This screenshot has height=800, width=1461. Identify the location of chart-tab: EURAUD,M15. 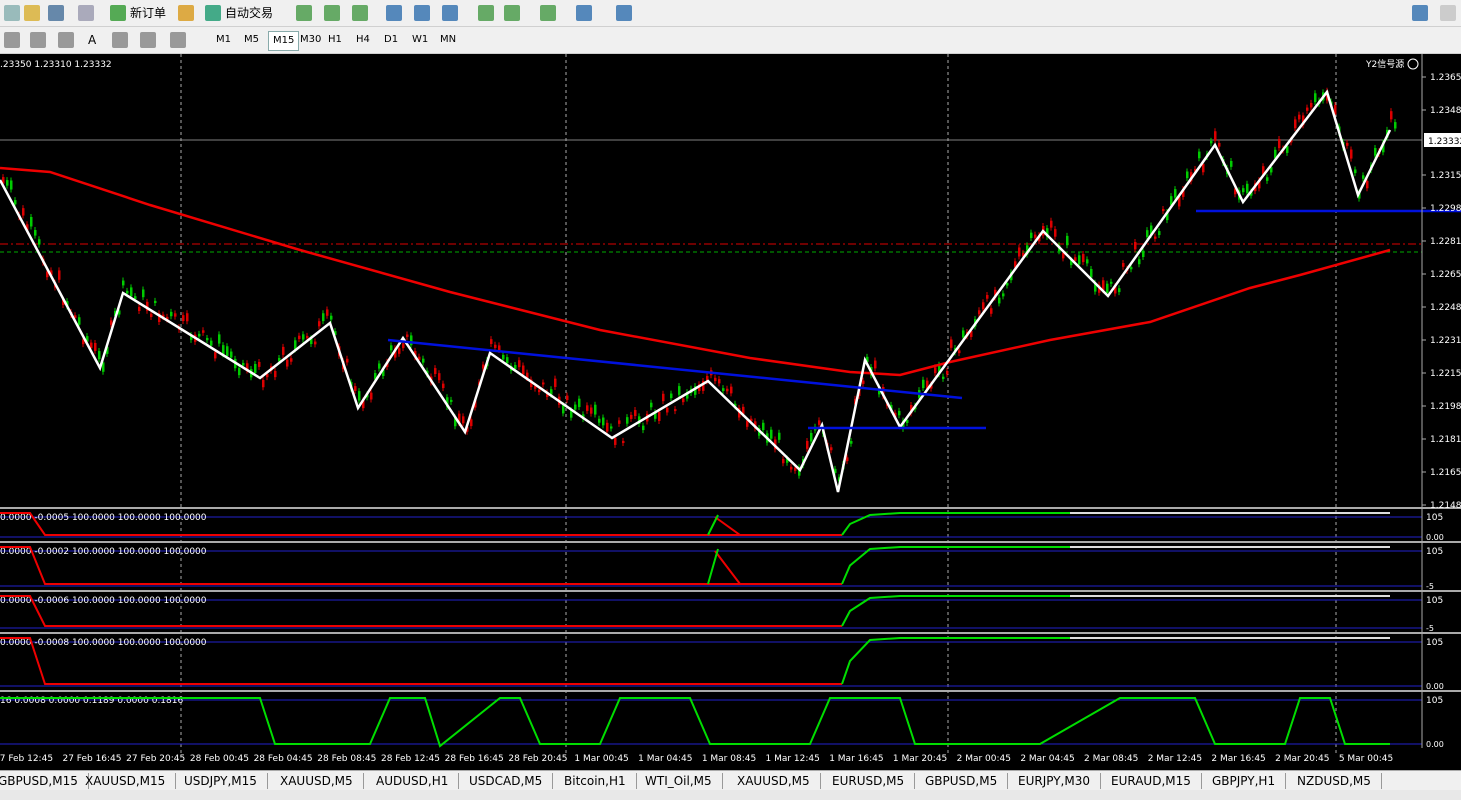
(1151, 781).